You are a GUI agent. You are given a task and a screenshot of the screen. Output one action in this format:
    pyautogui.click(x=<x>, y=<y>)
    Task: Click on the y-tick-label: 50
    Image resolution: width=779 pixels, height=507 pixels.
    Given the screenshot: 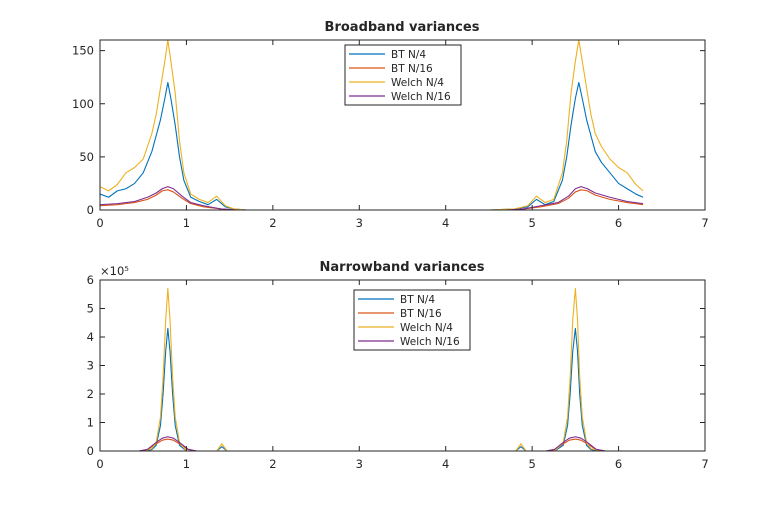 What is the action you would take?
    pyautogui.click(x=86, y=157)
    